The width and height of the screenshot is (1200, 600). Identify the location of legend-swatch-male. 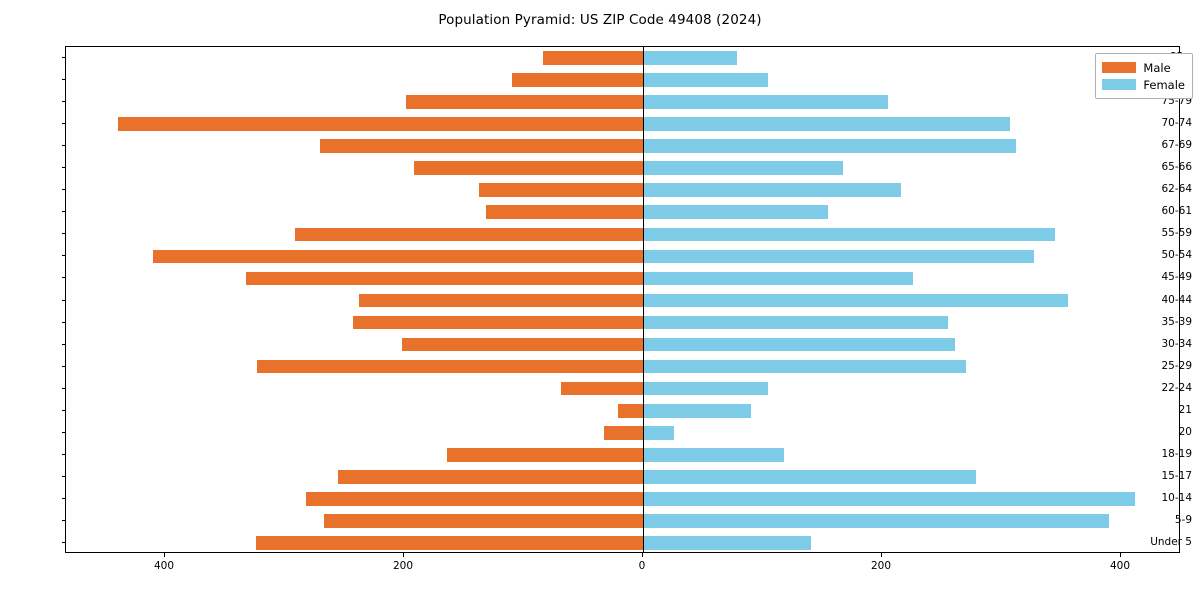
(1119, 67).